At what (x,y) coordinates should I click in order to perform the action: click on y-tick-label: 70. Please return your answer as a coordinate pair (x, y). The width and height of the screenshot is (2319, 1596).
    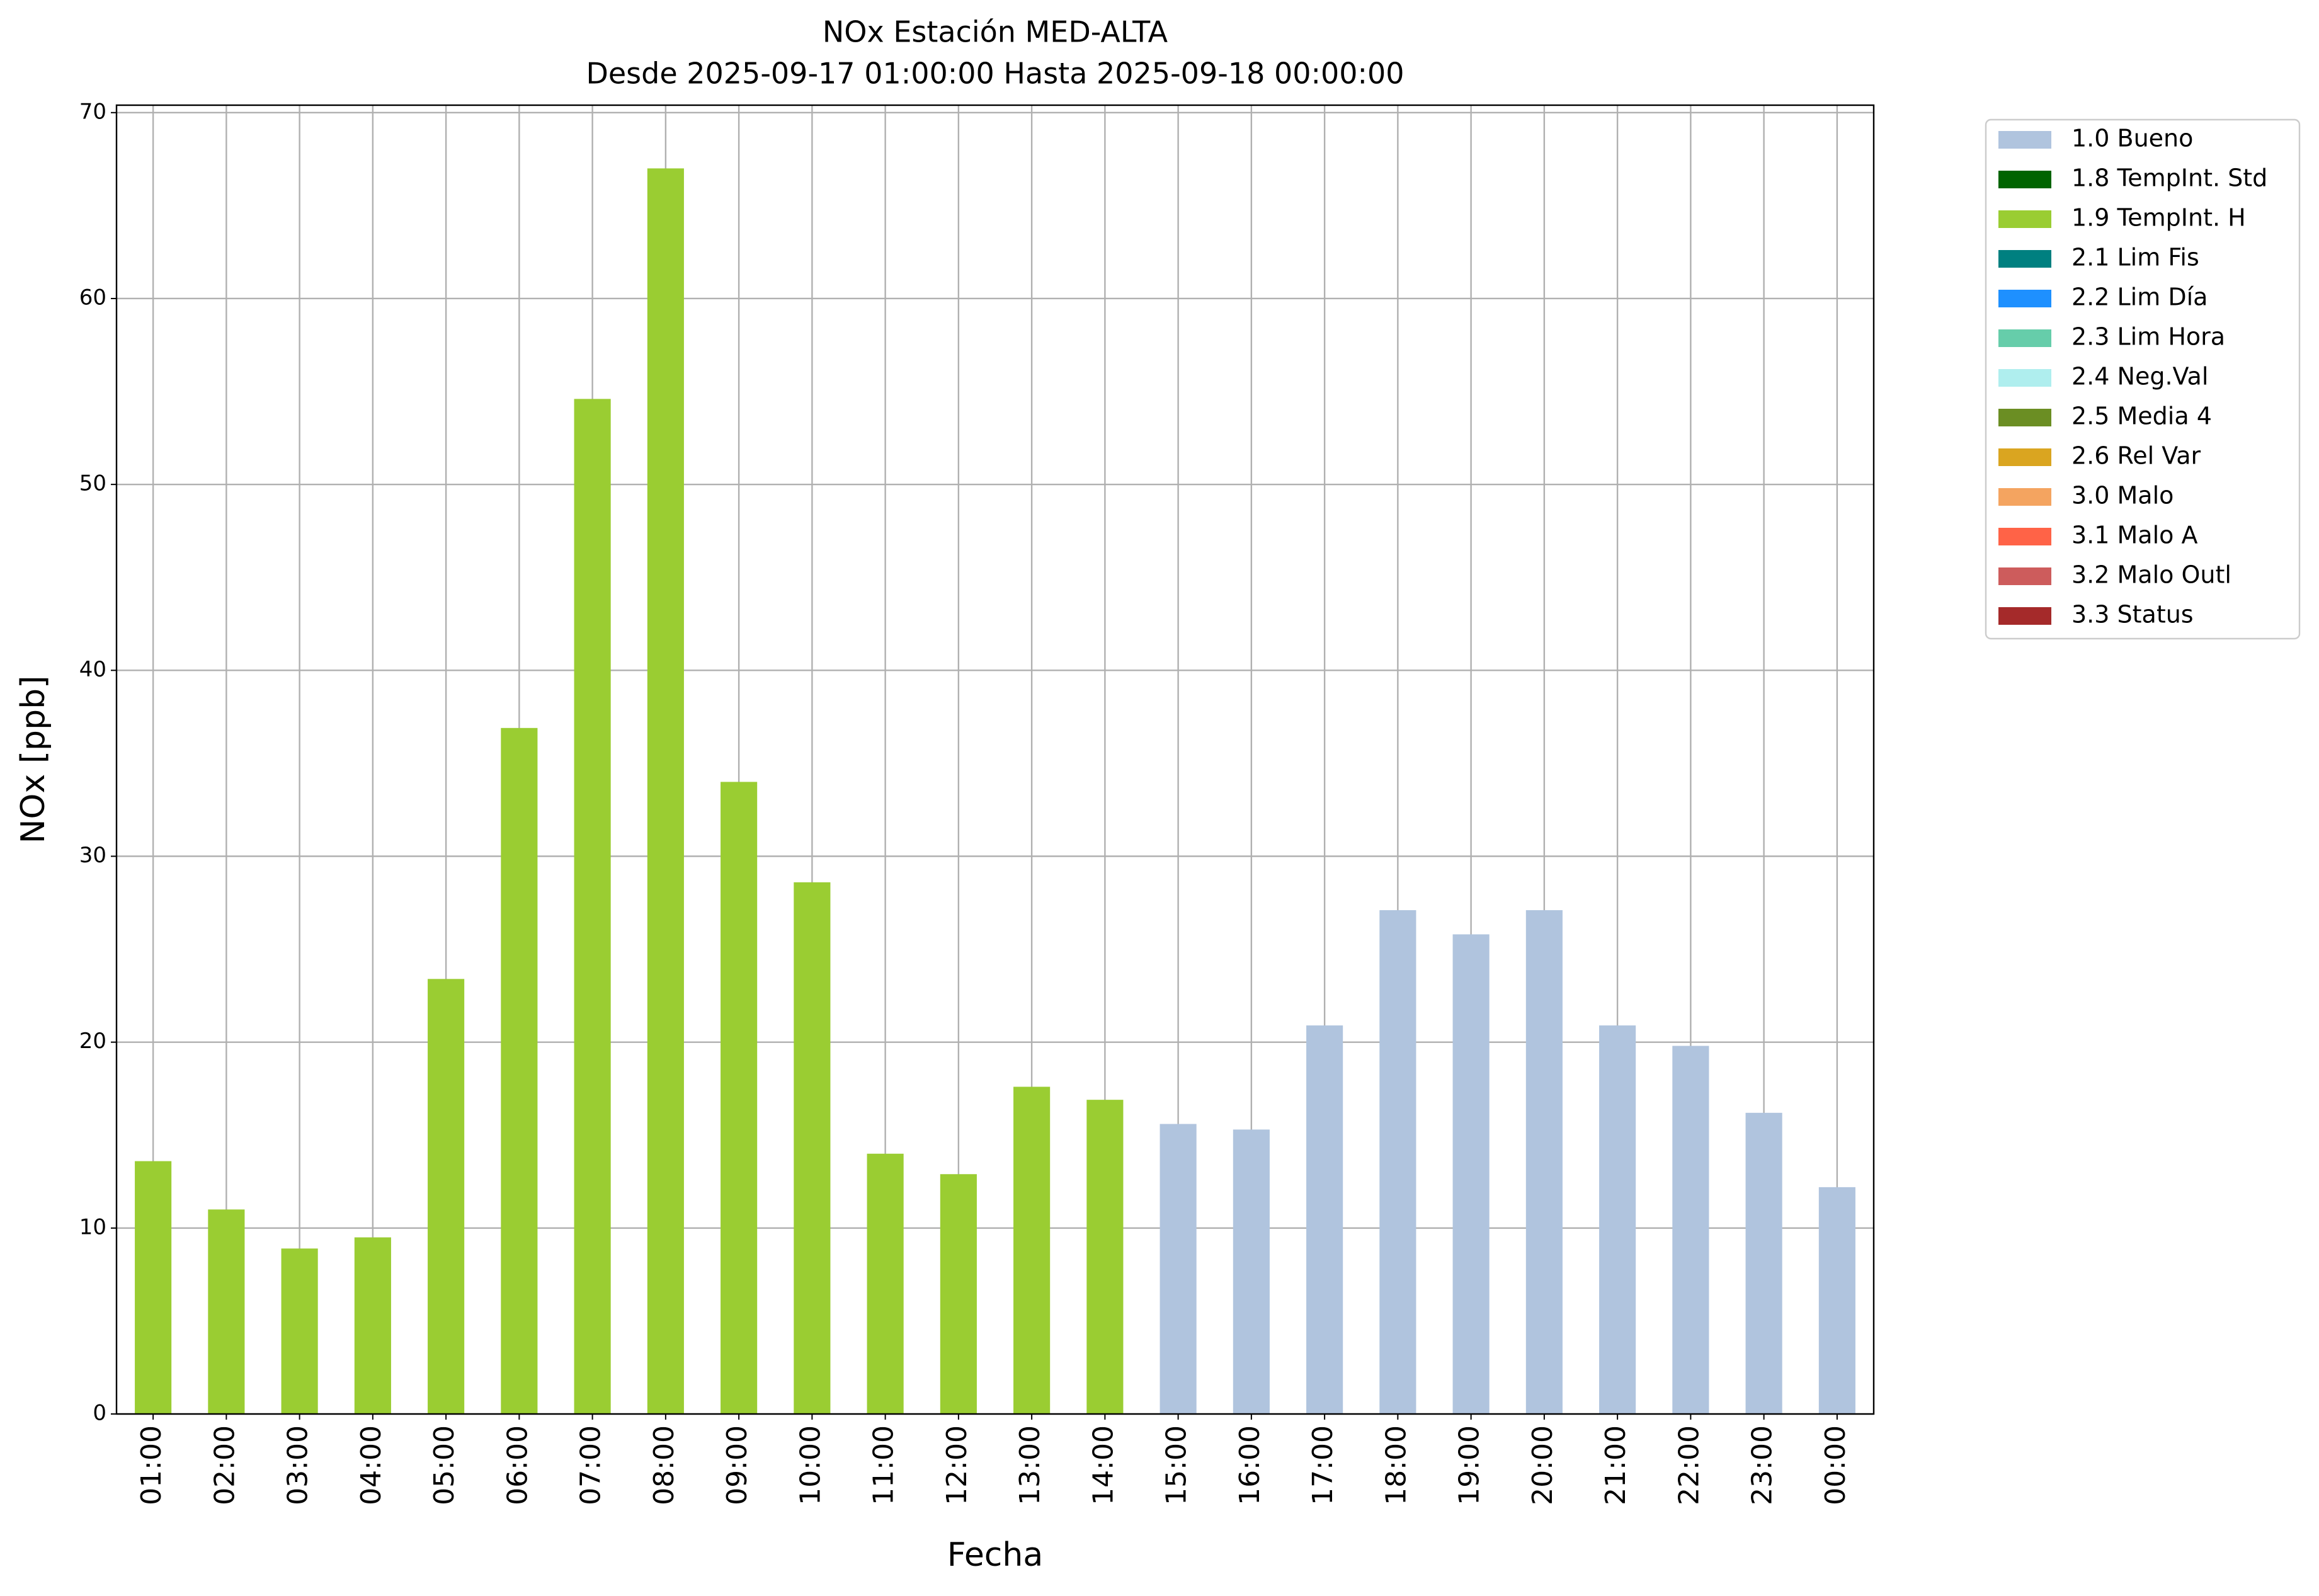
    Looking at the image, I should click on (92, 111).